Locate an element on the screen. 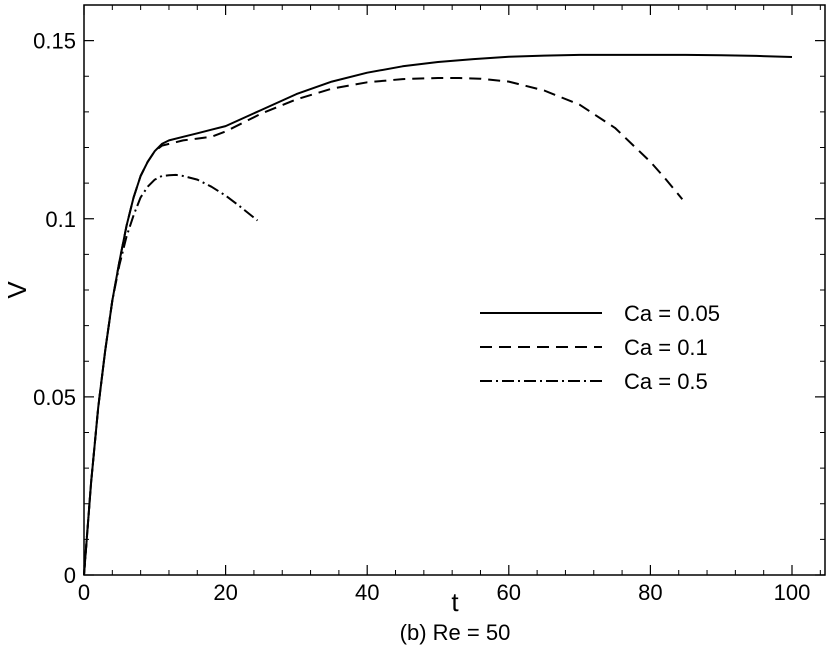 The width and height of the screenshot is (830, 650). y-tick-label: 0.1 is located at coordinates (60, 219).